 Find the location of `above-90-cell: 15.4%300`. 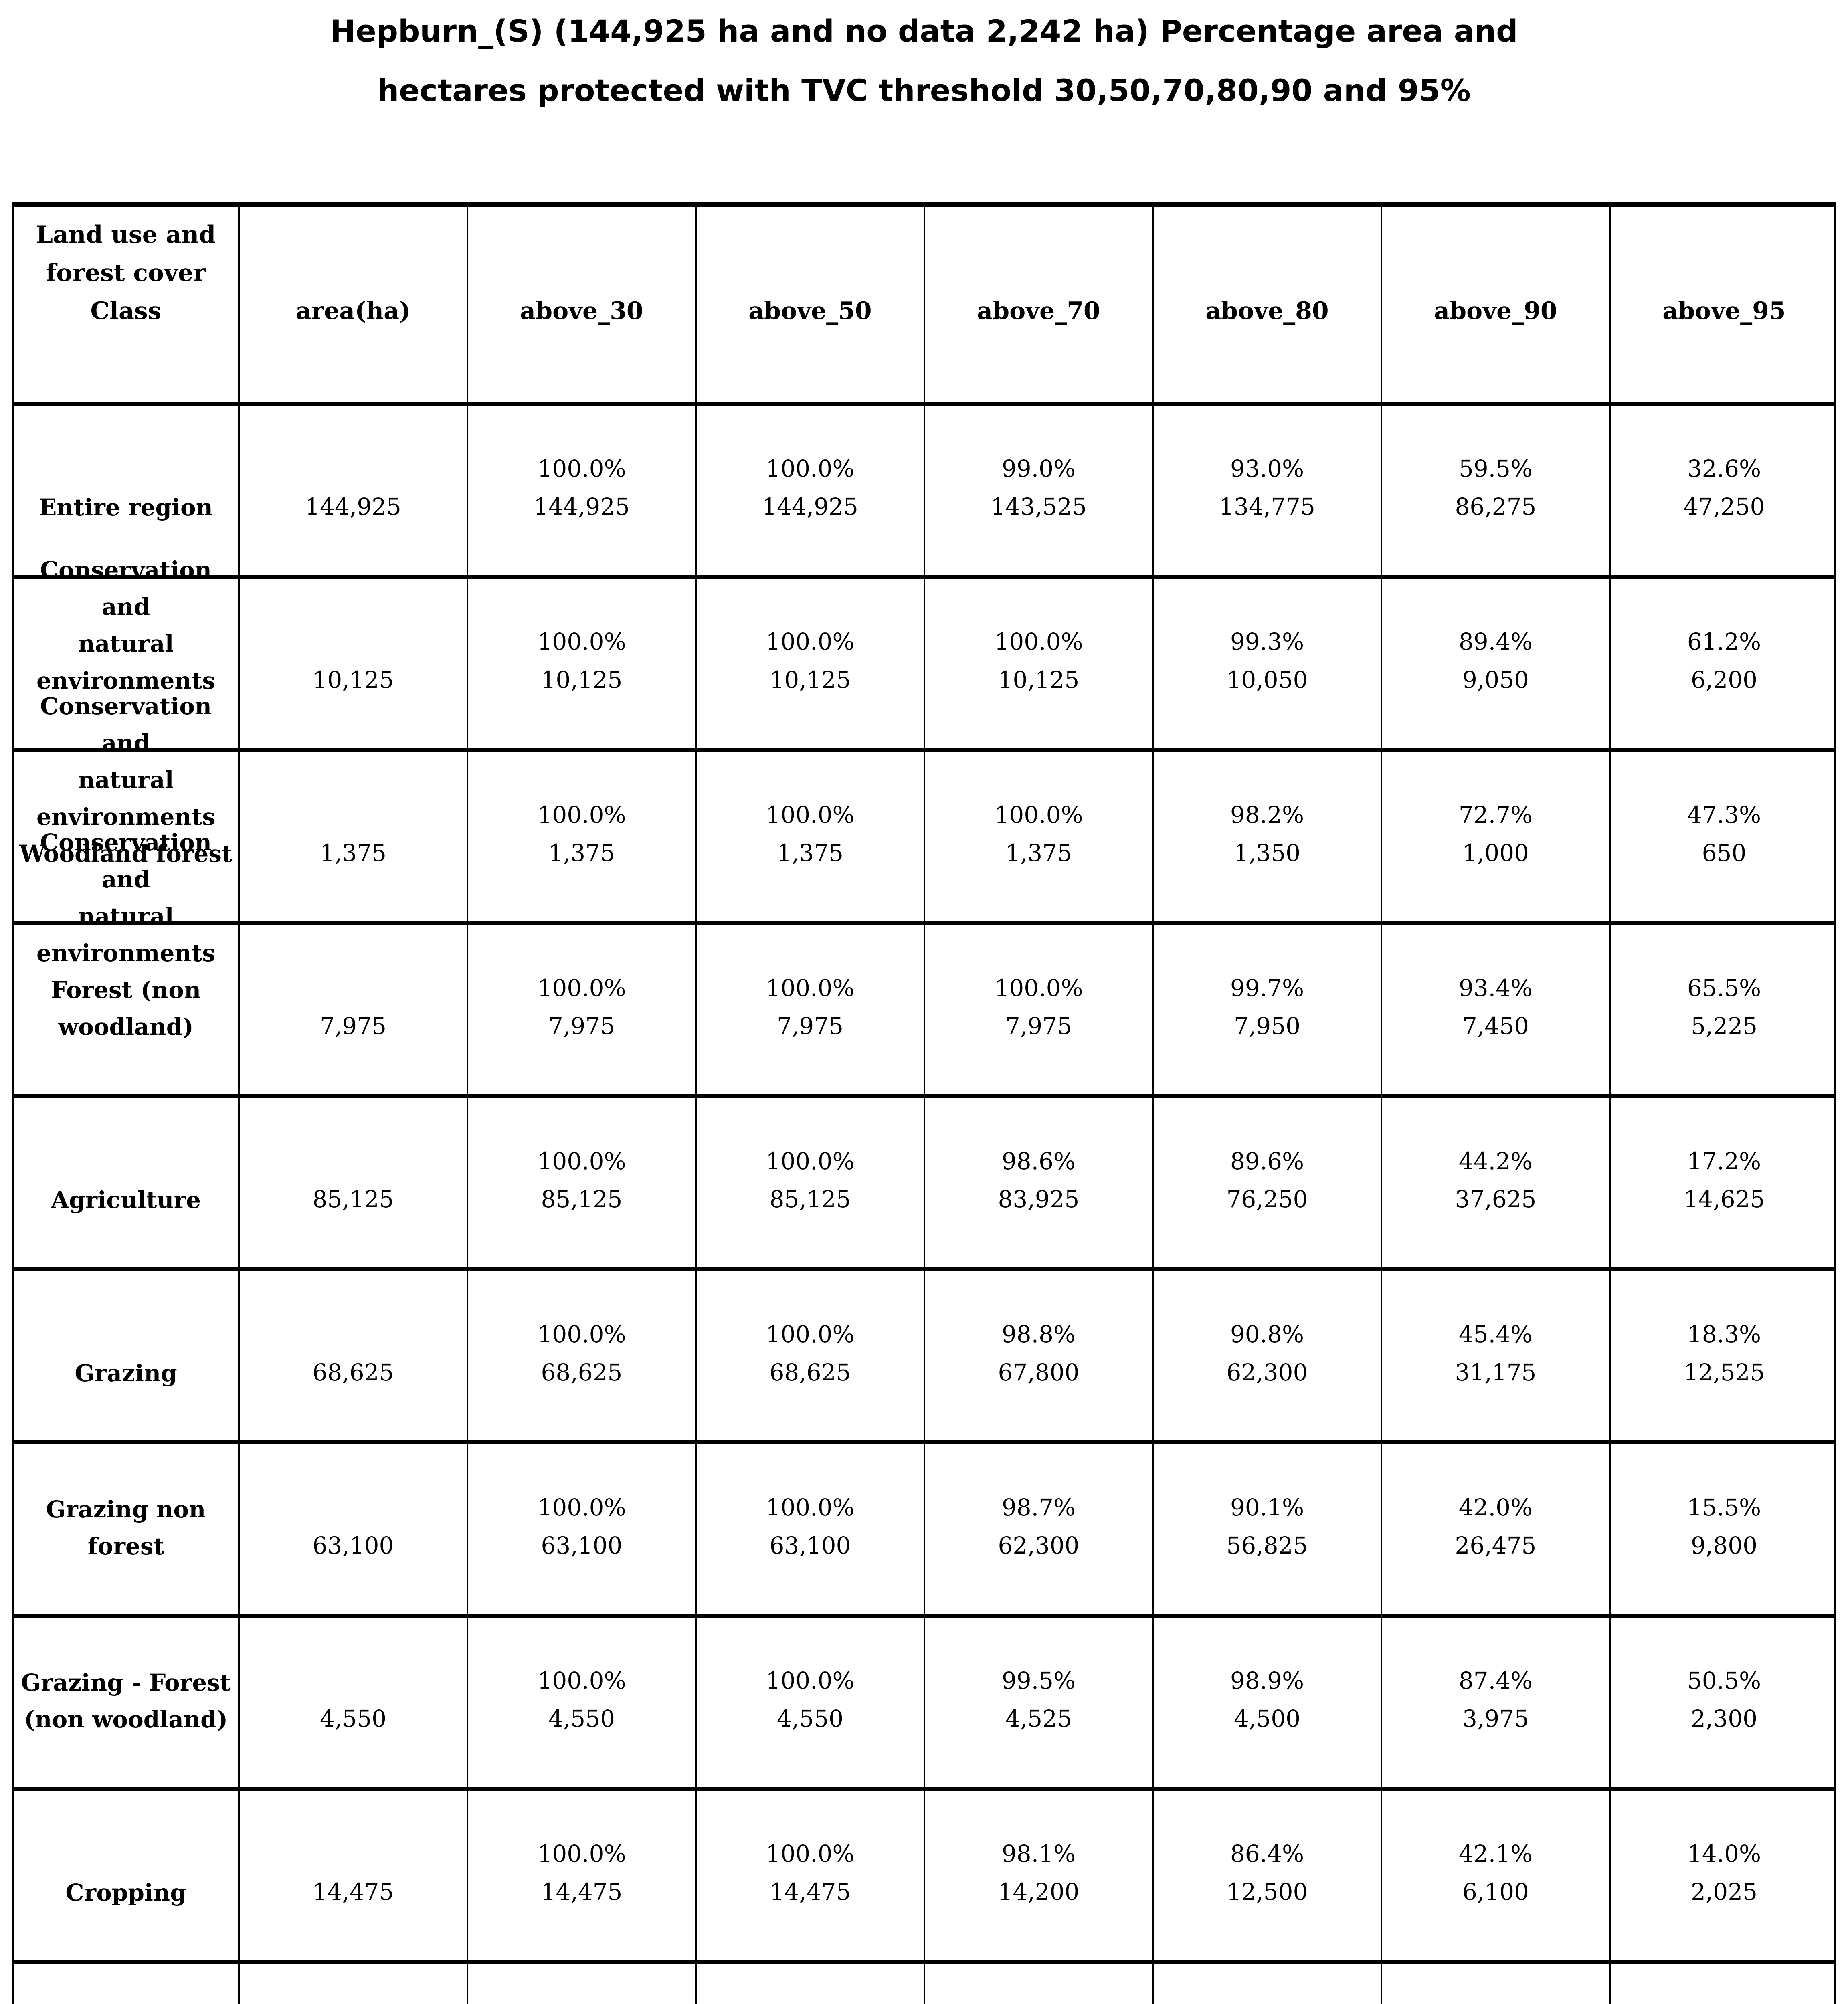

above-90-cell: 15.4%300 is located at coordinates (1495, 1984).